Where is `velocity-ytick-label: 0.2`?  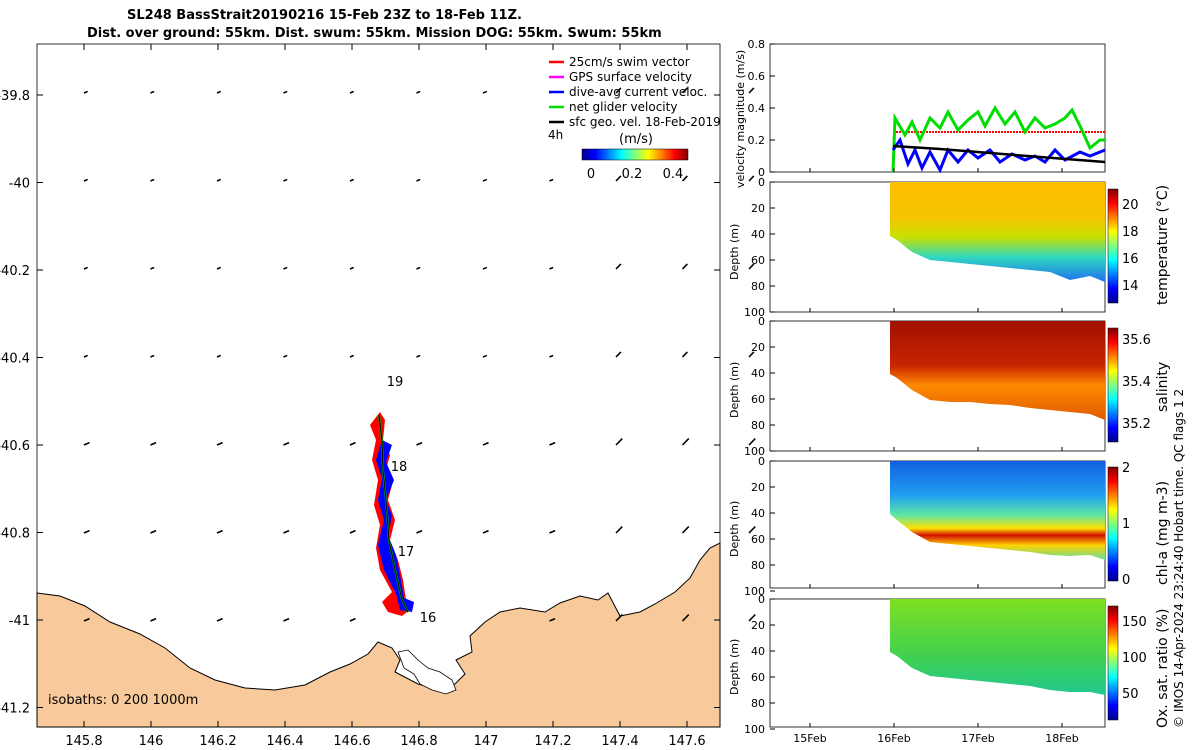 velocity-ytick-label: 0.2 is located at coordinates (757, 140).